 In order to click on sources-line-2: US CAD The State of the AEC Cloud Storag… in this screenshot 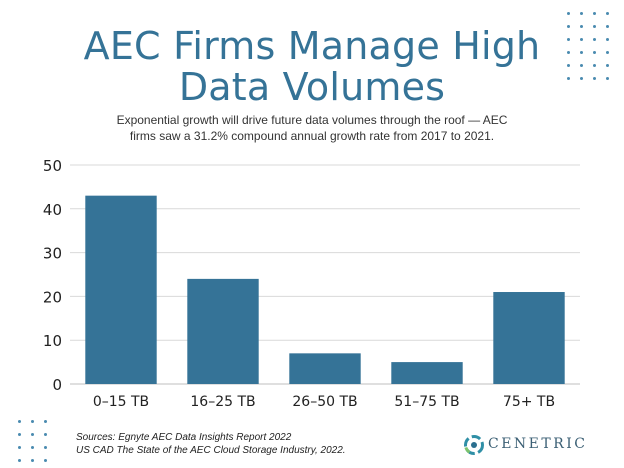, I will do `click(211, 450)`.